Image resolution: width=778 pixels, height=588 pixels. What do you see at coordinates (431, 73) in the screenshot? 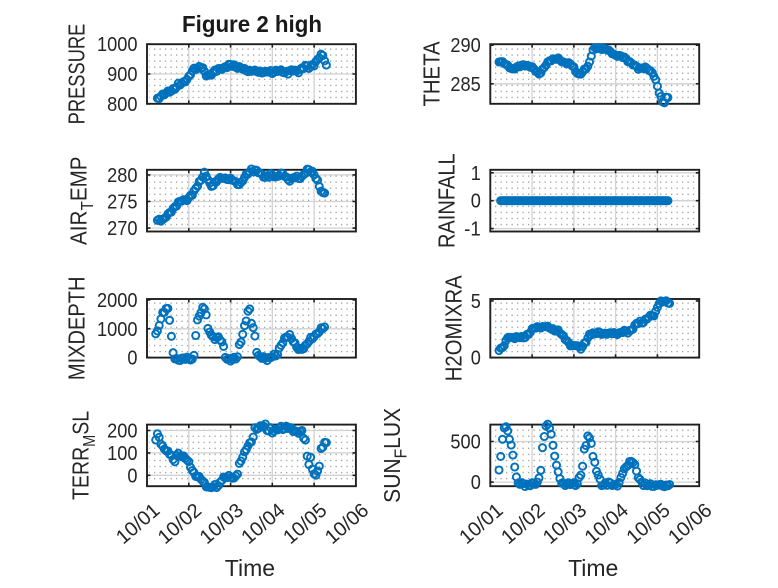
I see `svg-text: THETA` at bounding box center [431, 73].